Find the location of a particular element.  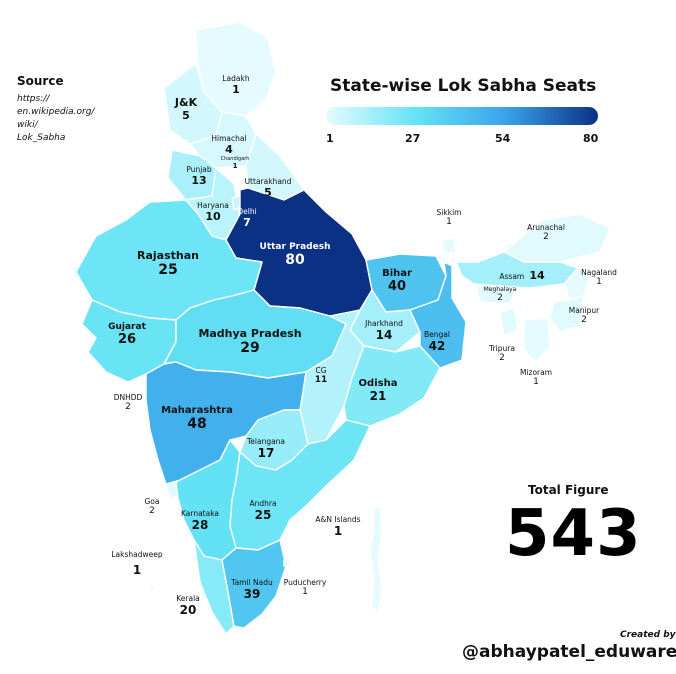

legend-tick-54: 54 is located at coordinates (503, 138).